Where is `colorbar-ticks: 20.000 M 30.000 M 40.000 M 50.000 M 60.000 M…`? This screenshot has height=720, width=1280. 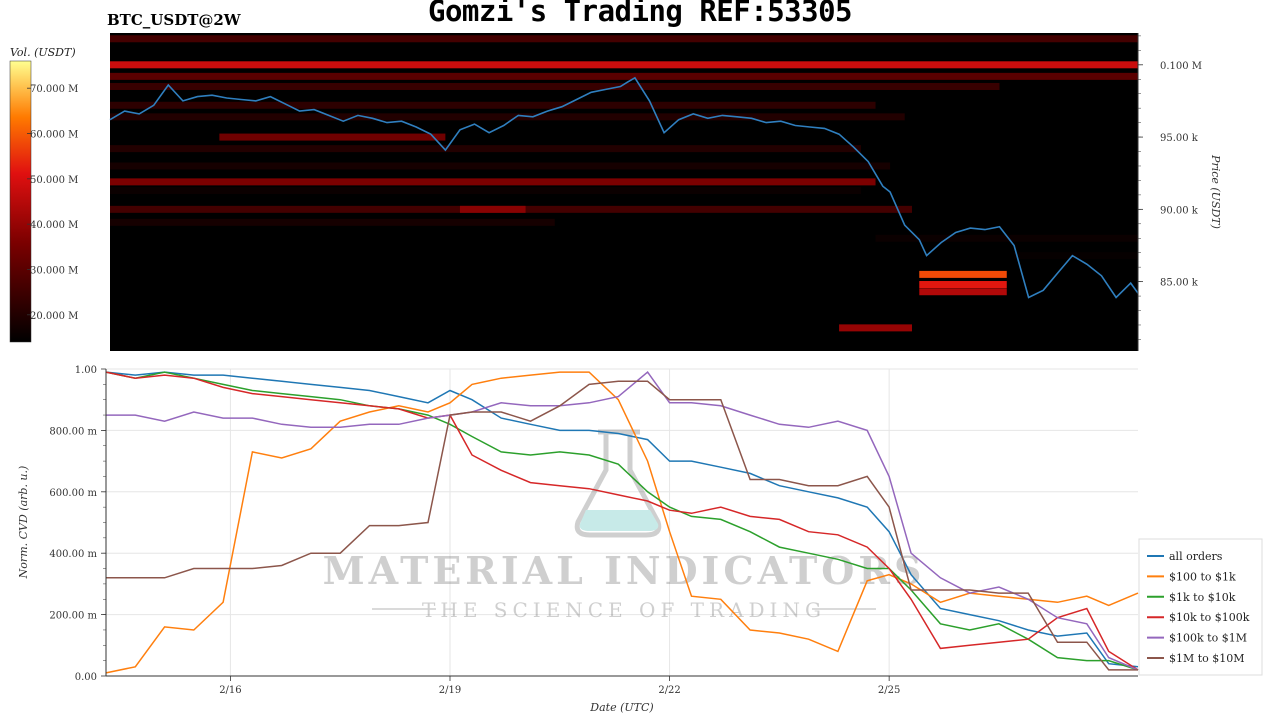 colorbar-ticks: 20.000 M 30.000 M 40.000 M 50.000 M 60.000 M… is located at coordinates (52, 203).